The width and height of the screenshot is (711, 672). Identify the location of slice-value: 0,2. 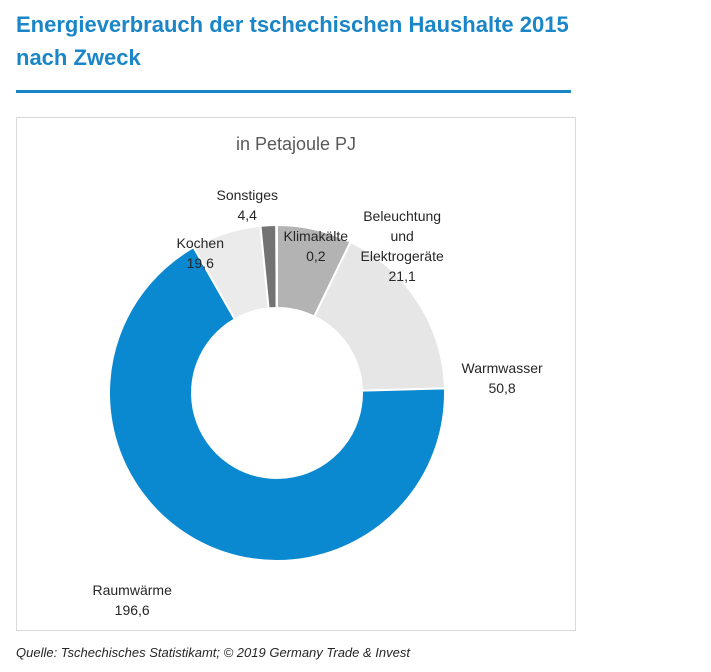
(316, 256).